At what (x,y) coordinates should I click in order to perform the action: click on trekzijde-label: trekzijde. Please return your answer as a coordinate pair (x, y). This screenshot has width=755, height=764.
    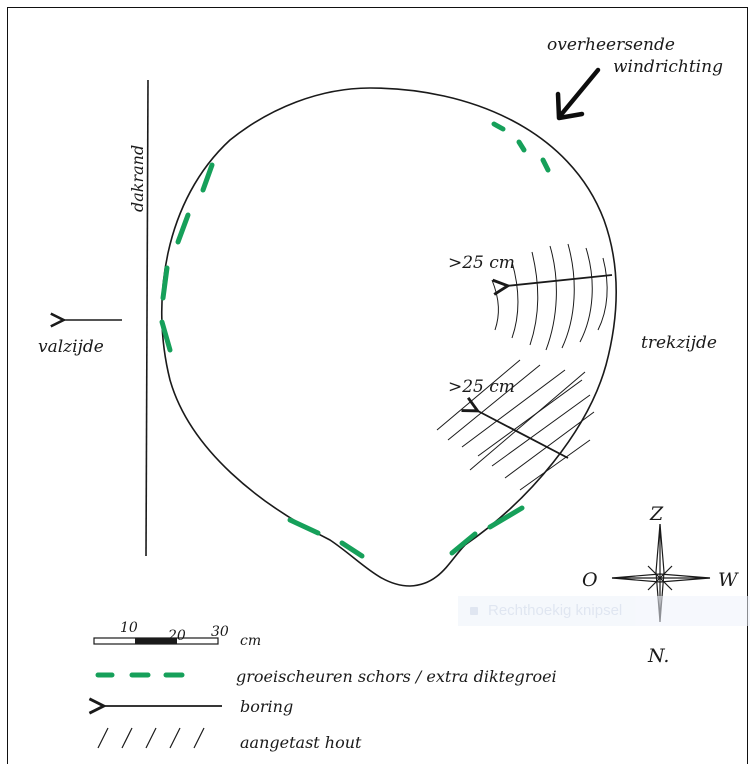
    Looking at the image, I should click on (679, 343).